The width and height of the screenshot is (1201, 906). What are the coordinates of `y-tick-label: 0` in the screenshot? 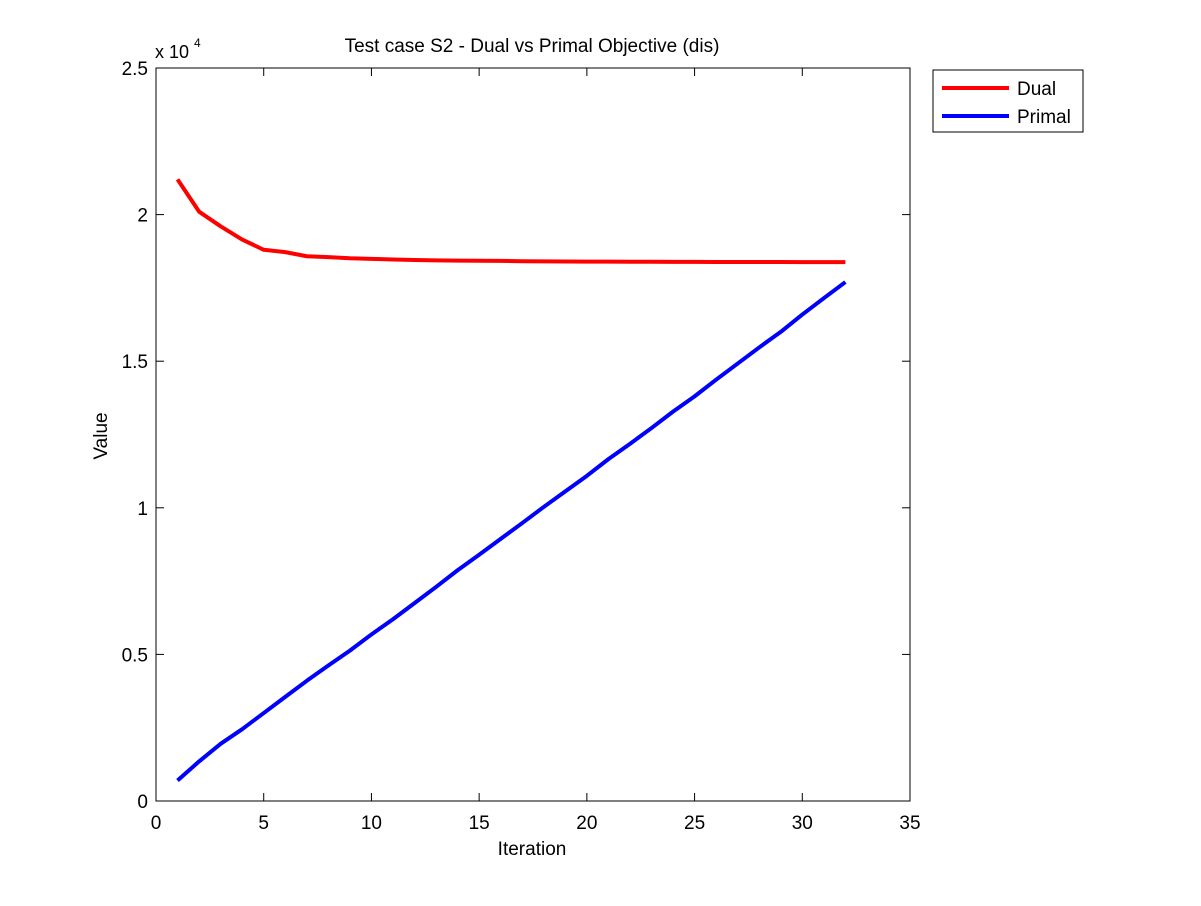 It's located at (142, 802).